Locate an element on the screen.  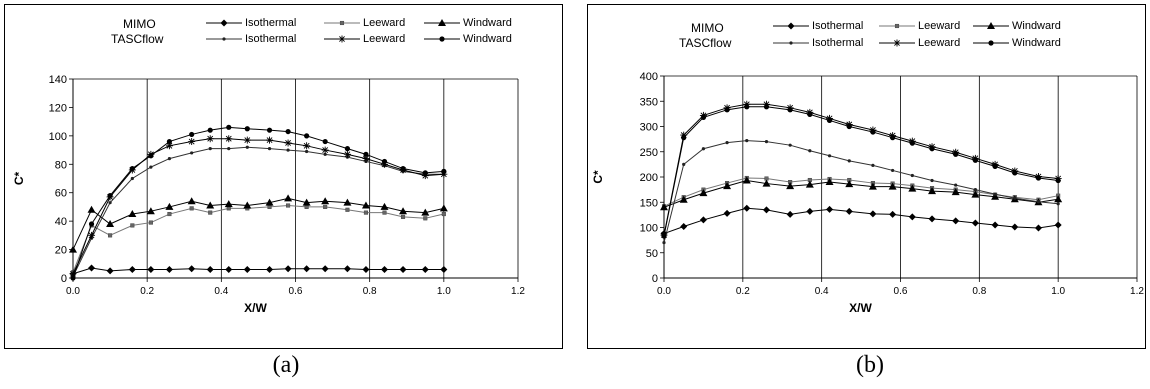
legend-group-label-mimo: MIMO is located at coordinates (139, 24).